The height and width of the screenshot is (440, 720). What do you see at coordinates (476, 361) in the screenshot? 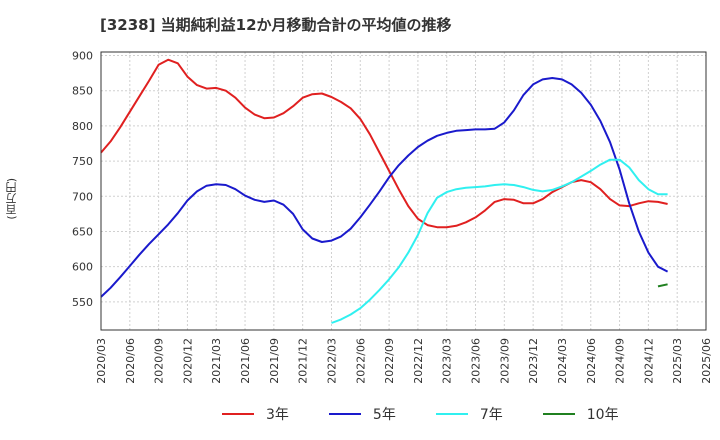
I see `x-tick-label: 2023/06` at bounding box center [476, 361].